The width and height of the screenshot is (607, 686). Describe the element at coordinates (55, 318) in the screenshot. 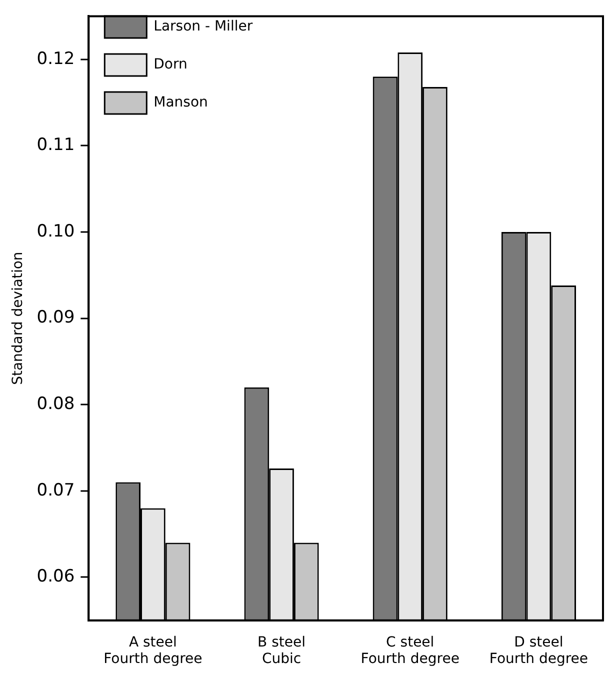

I see `y-tick-label: 0.09` at that location.